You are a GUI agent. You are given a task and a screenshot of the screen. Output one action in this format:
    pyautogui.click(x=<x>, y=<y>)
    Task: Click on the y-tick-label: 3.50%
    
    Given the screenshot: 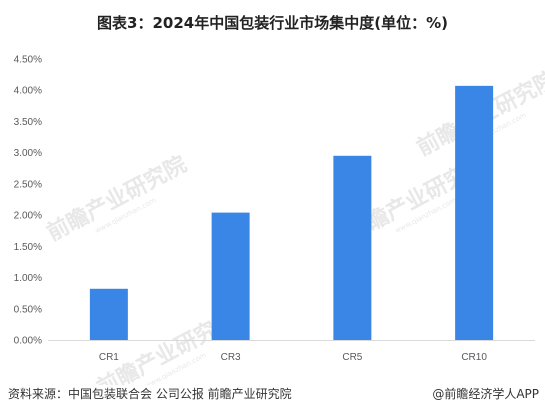 What is the action you would take?
    pyautogui.click(x=28, y=122)
    